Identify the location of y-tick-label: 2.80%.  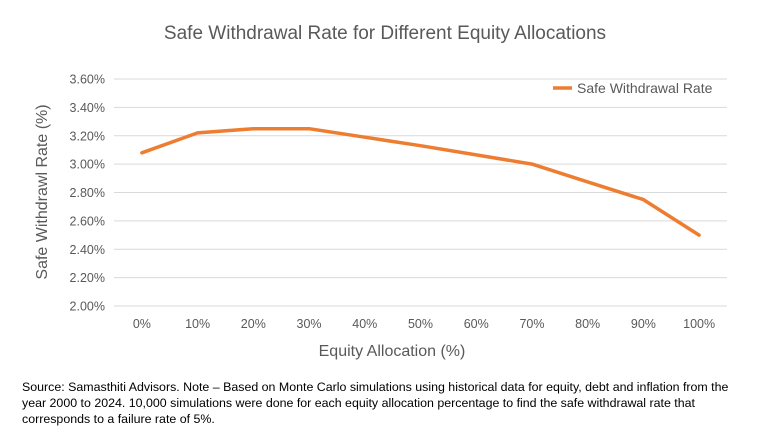
(87, 193).